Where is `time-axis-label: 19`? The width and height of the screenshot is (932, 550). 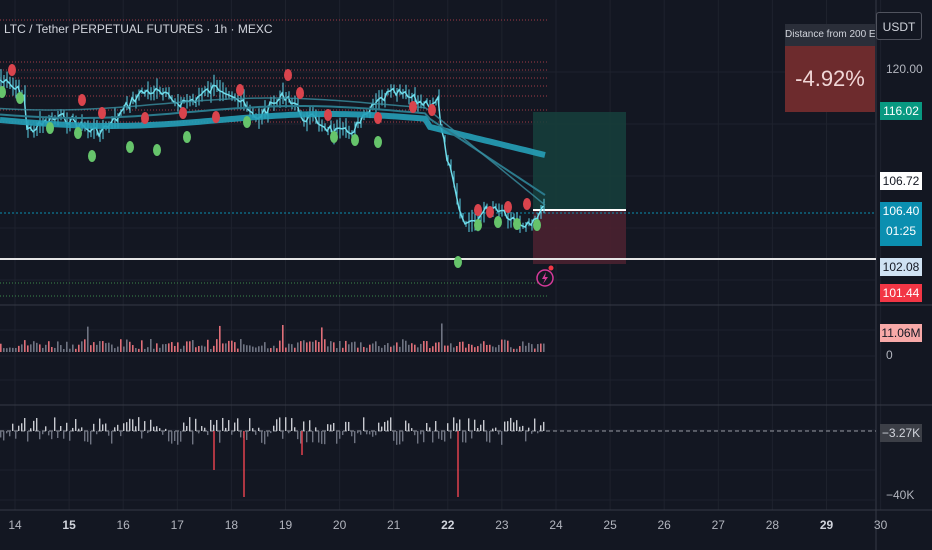 time-axis-label: 19 is located at coordinates (285, 525).